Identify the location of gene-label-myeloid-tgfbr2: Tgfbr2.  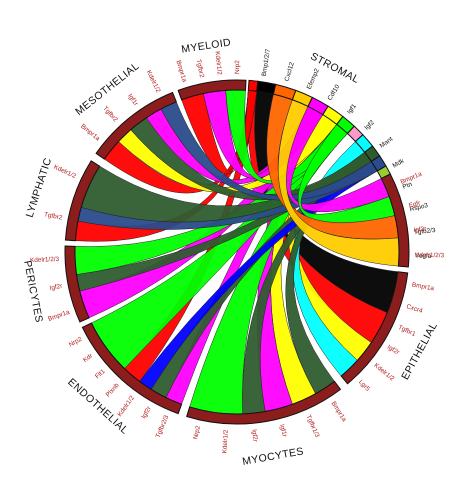
(200, 69).